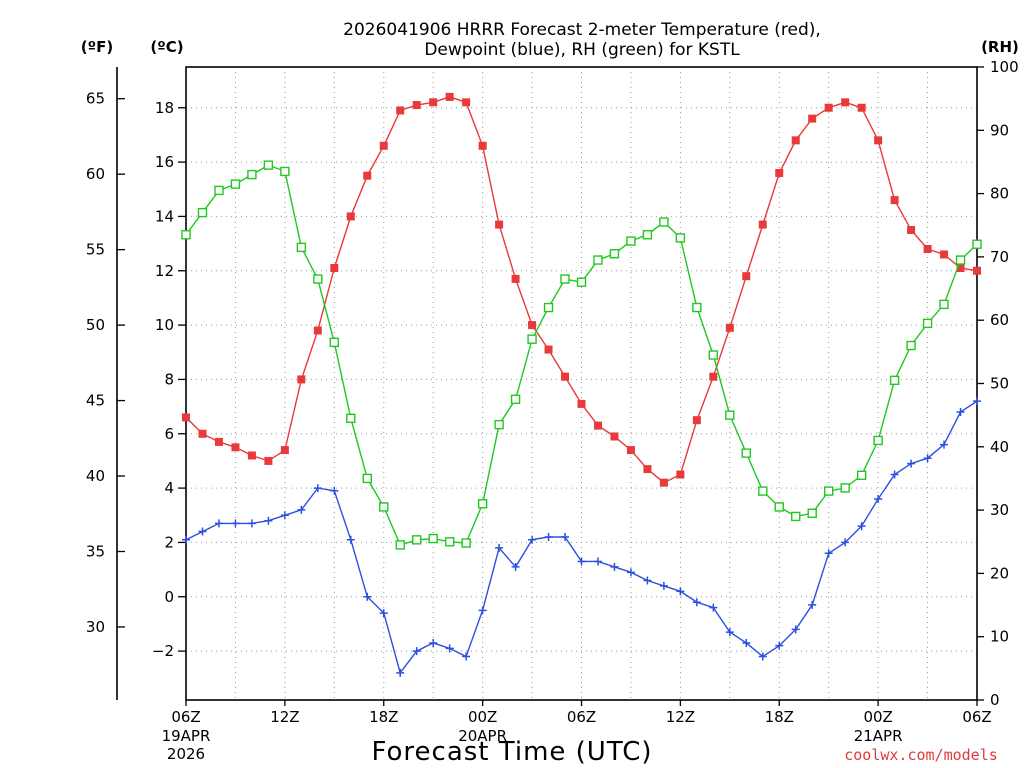  What do you see at coordinates (582, 50) in the screenshot?
I see `chart-title-line2: Dewpoint (blue), RH (green) for KSTL` at bounding box center [582, 50].